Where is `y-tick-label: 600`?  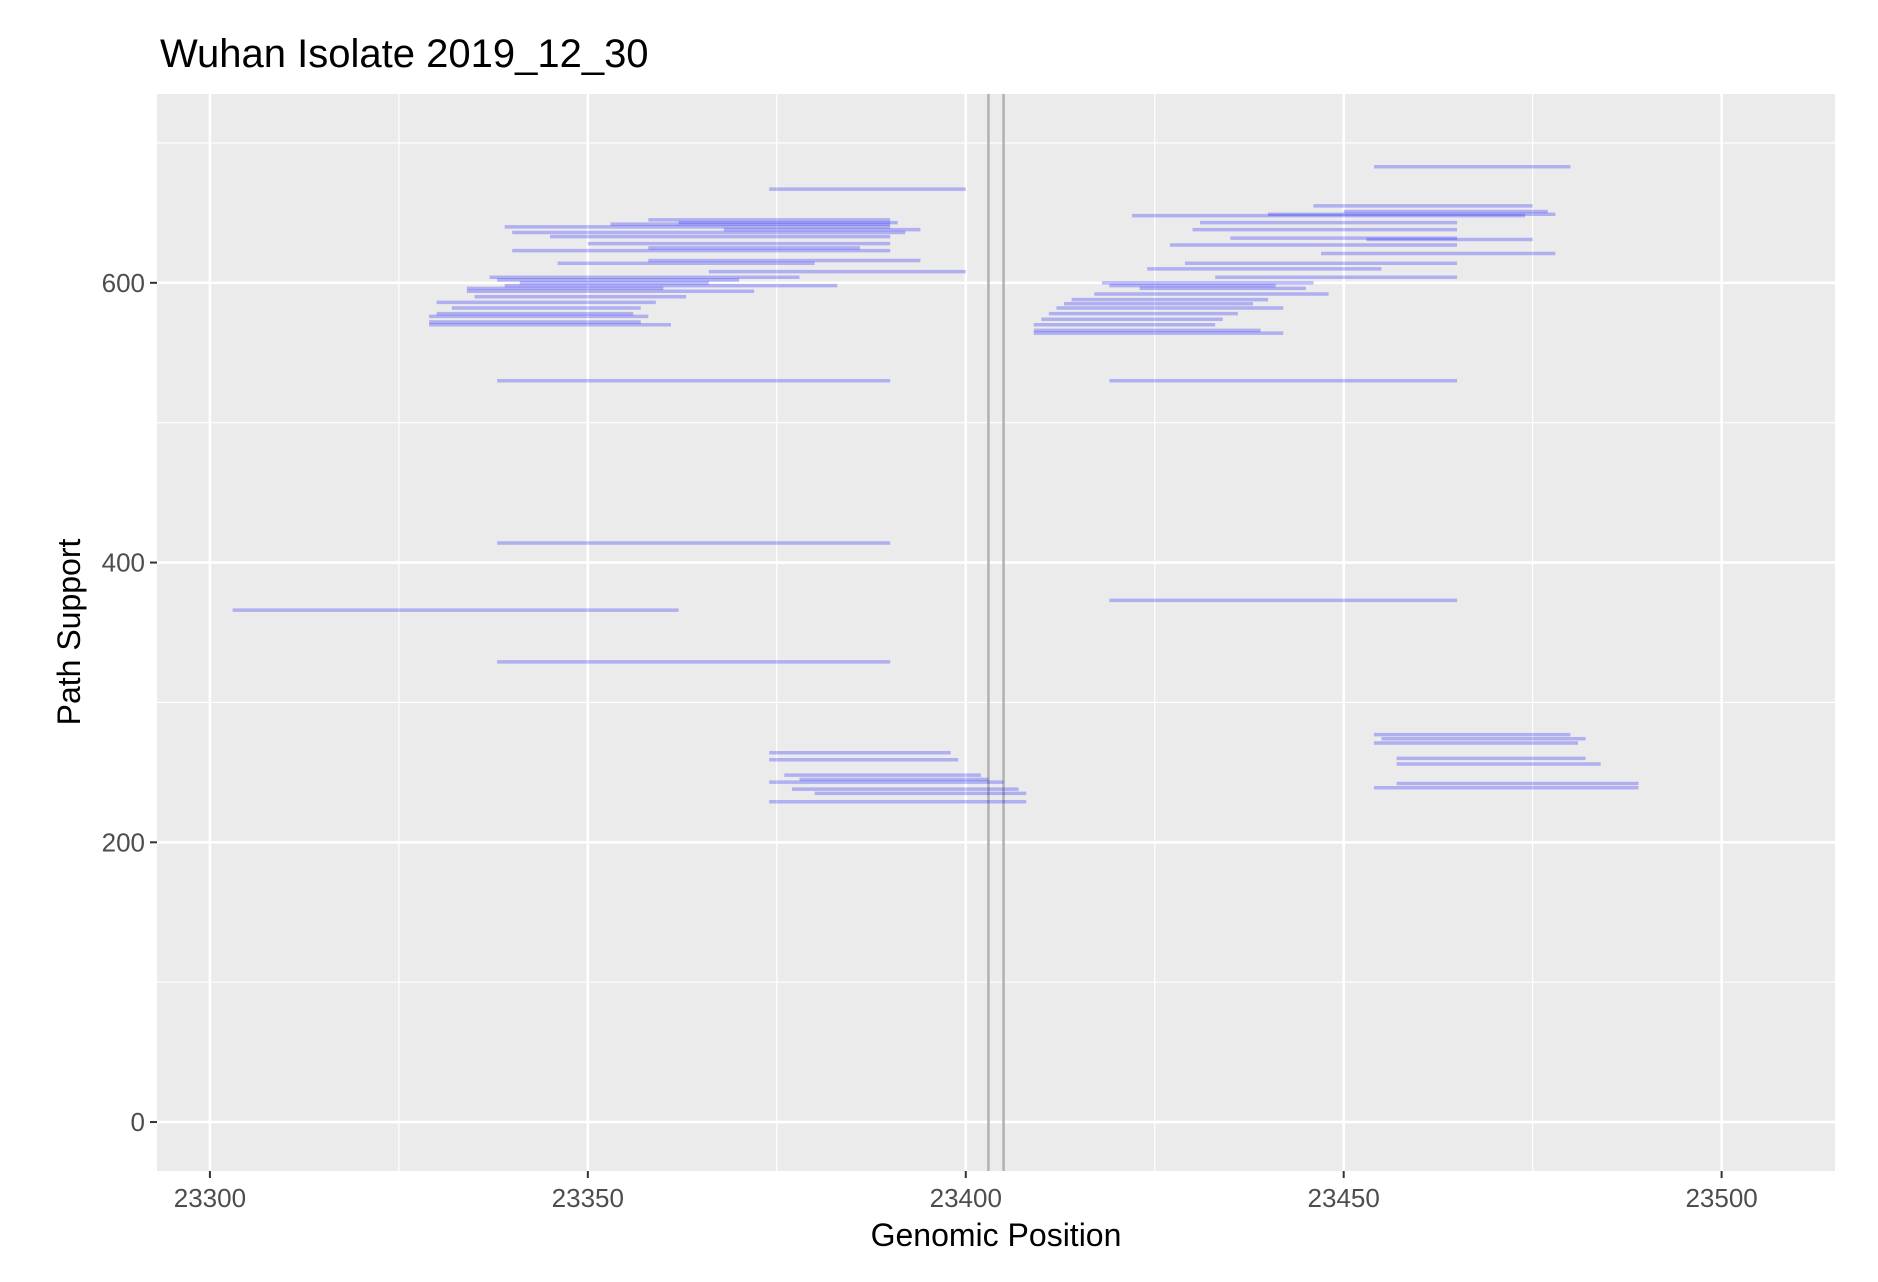
y-tick-label: 600 is located at coordinates (123, 283).